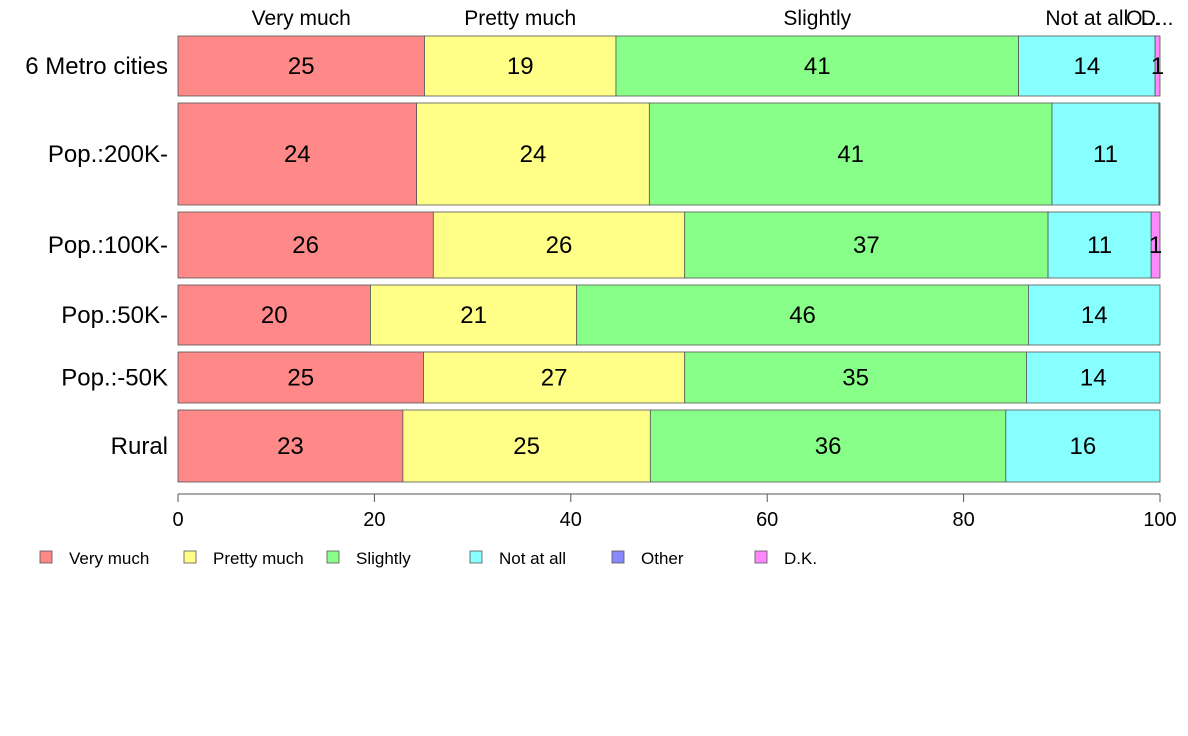 The image size is (1188, 736). I want to click on x-tick-label: 60, so click(767, 520).